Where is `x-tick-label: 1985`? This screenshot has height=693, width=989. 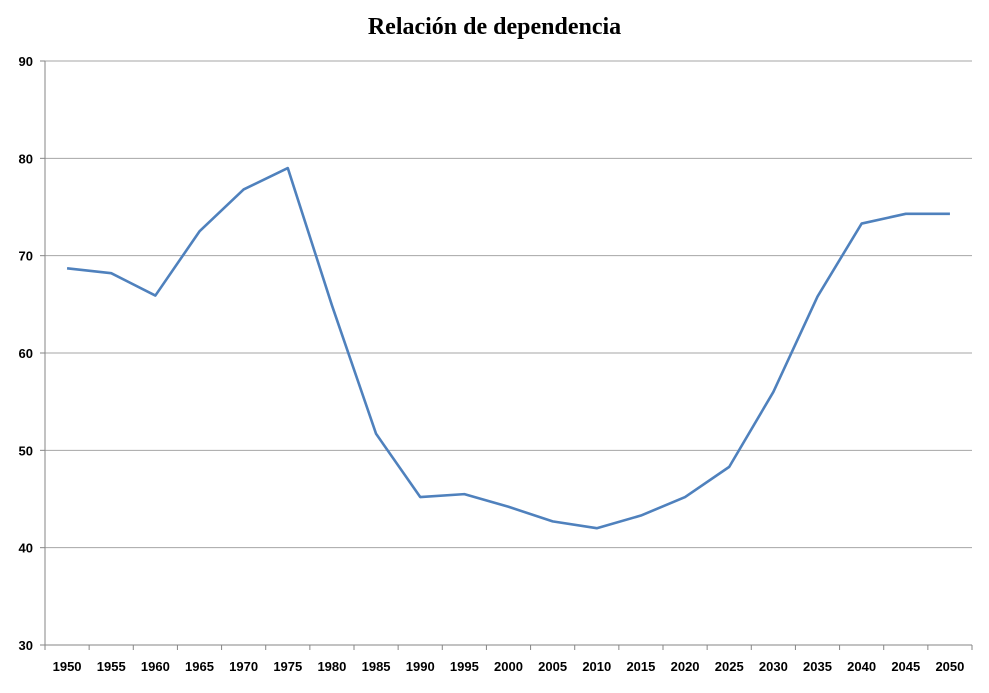 x-tick-label: 1985 is located at coordinates (376, 666).